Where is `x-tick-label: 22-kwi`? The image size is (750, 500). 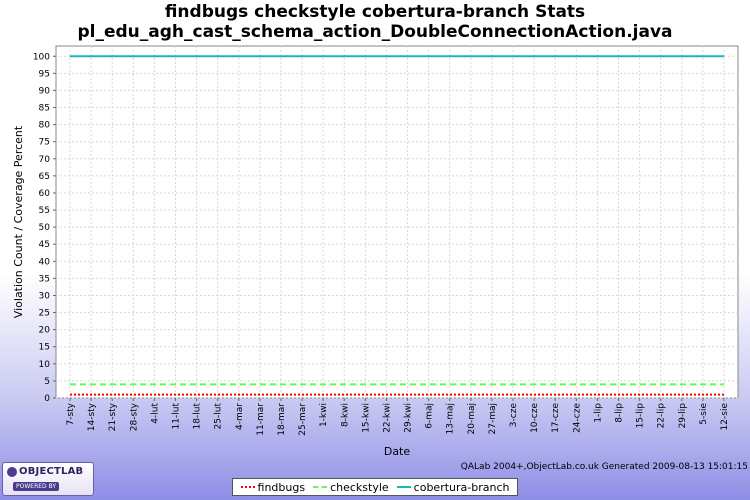
x-tick-label: 22-kwi is located at coordinates (387, 418).